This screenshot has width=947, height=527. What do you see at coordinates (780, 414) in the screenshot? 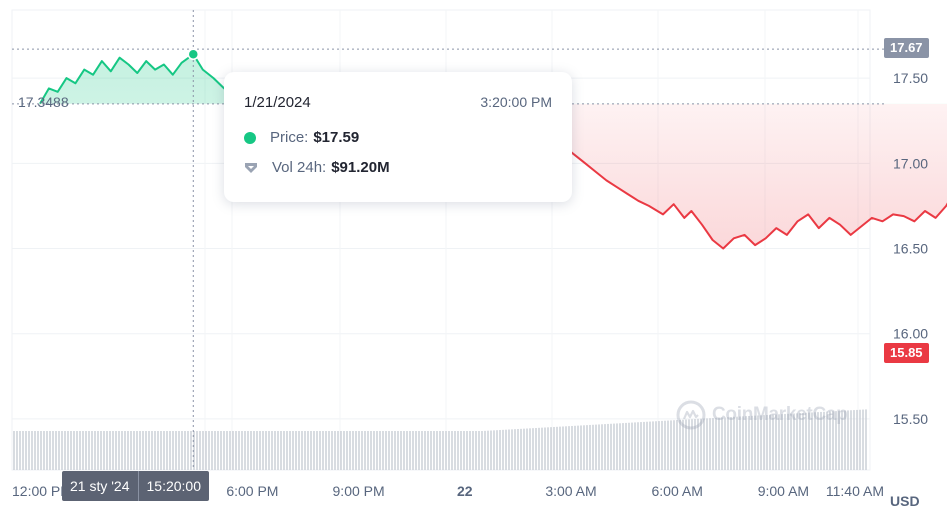
I see `watermark-text: CoinMarketCap` at bounding box center [780, 414].